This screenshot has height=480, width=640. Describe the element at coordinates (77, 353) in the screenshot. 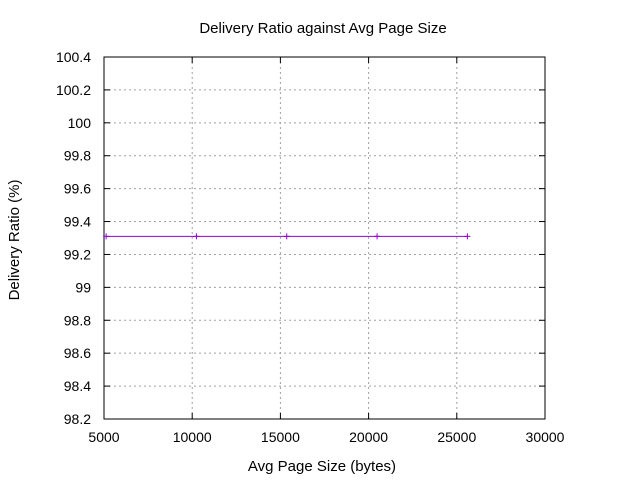

I see `y-tick-label: 98.6` at that location.